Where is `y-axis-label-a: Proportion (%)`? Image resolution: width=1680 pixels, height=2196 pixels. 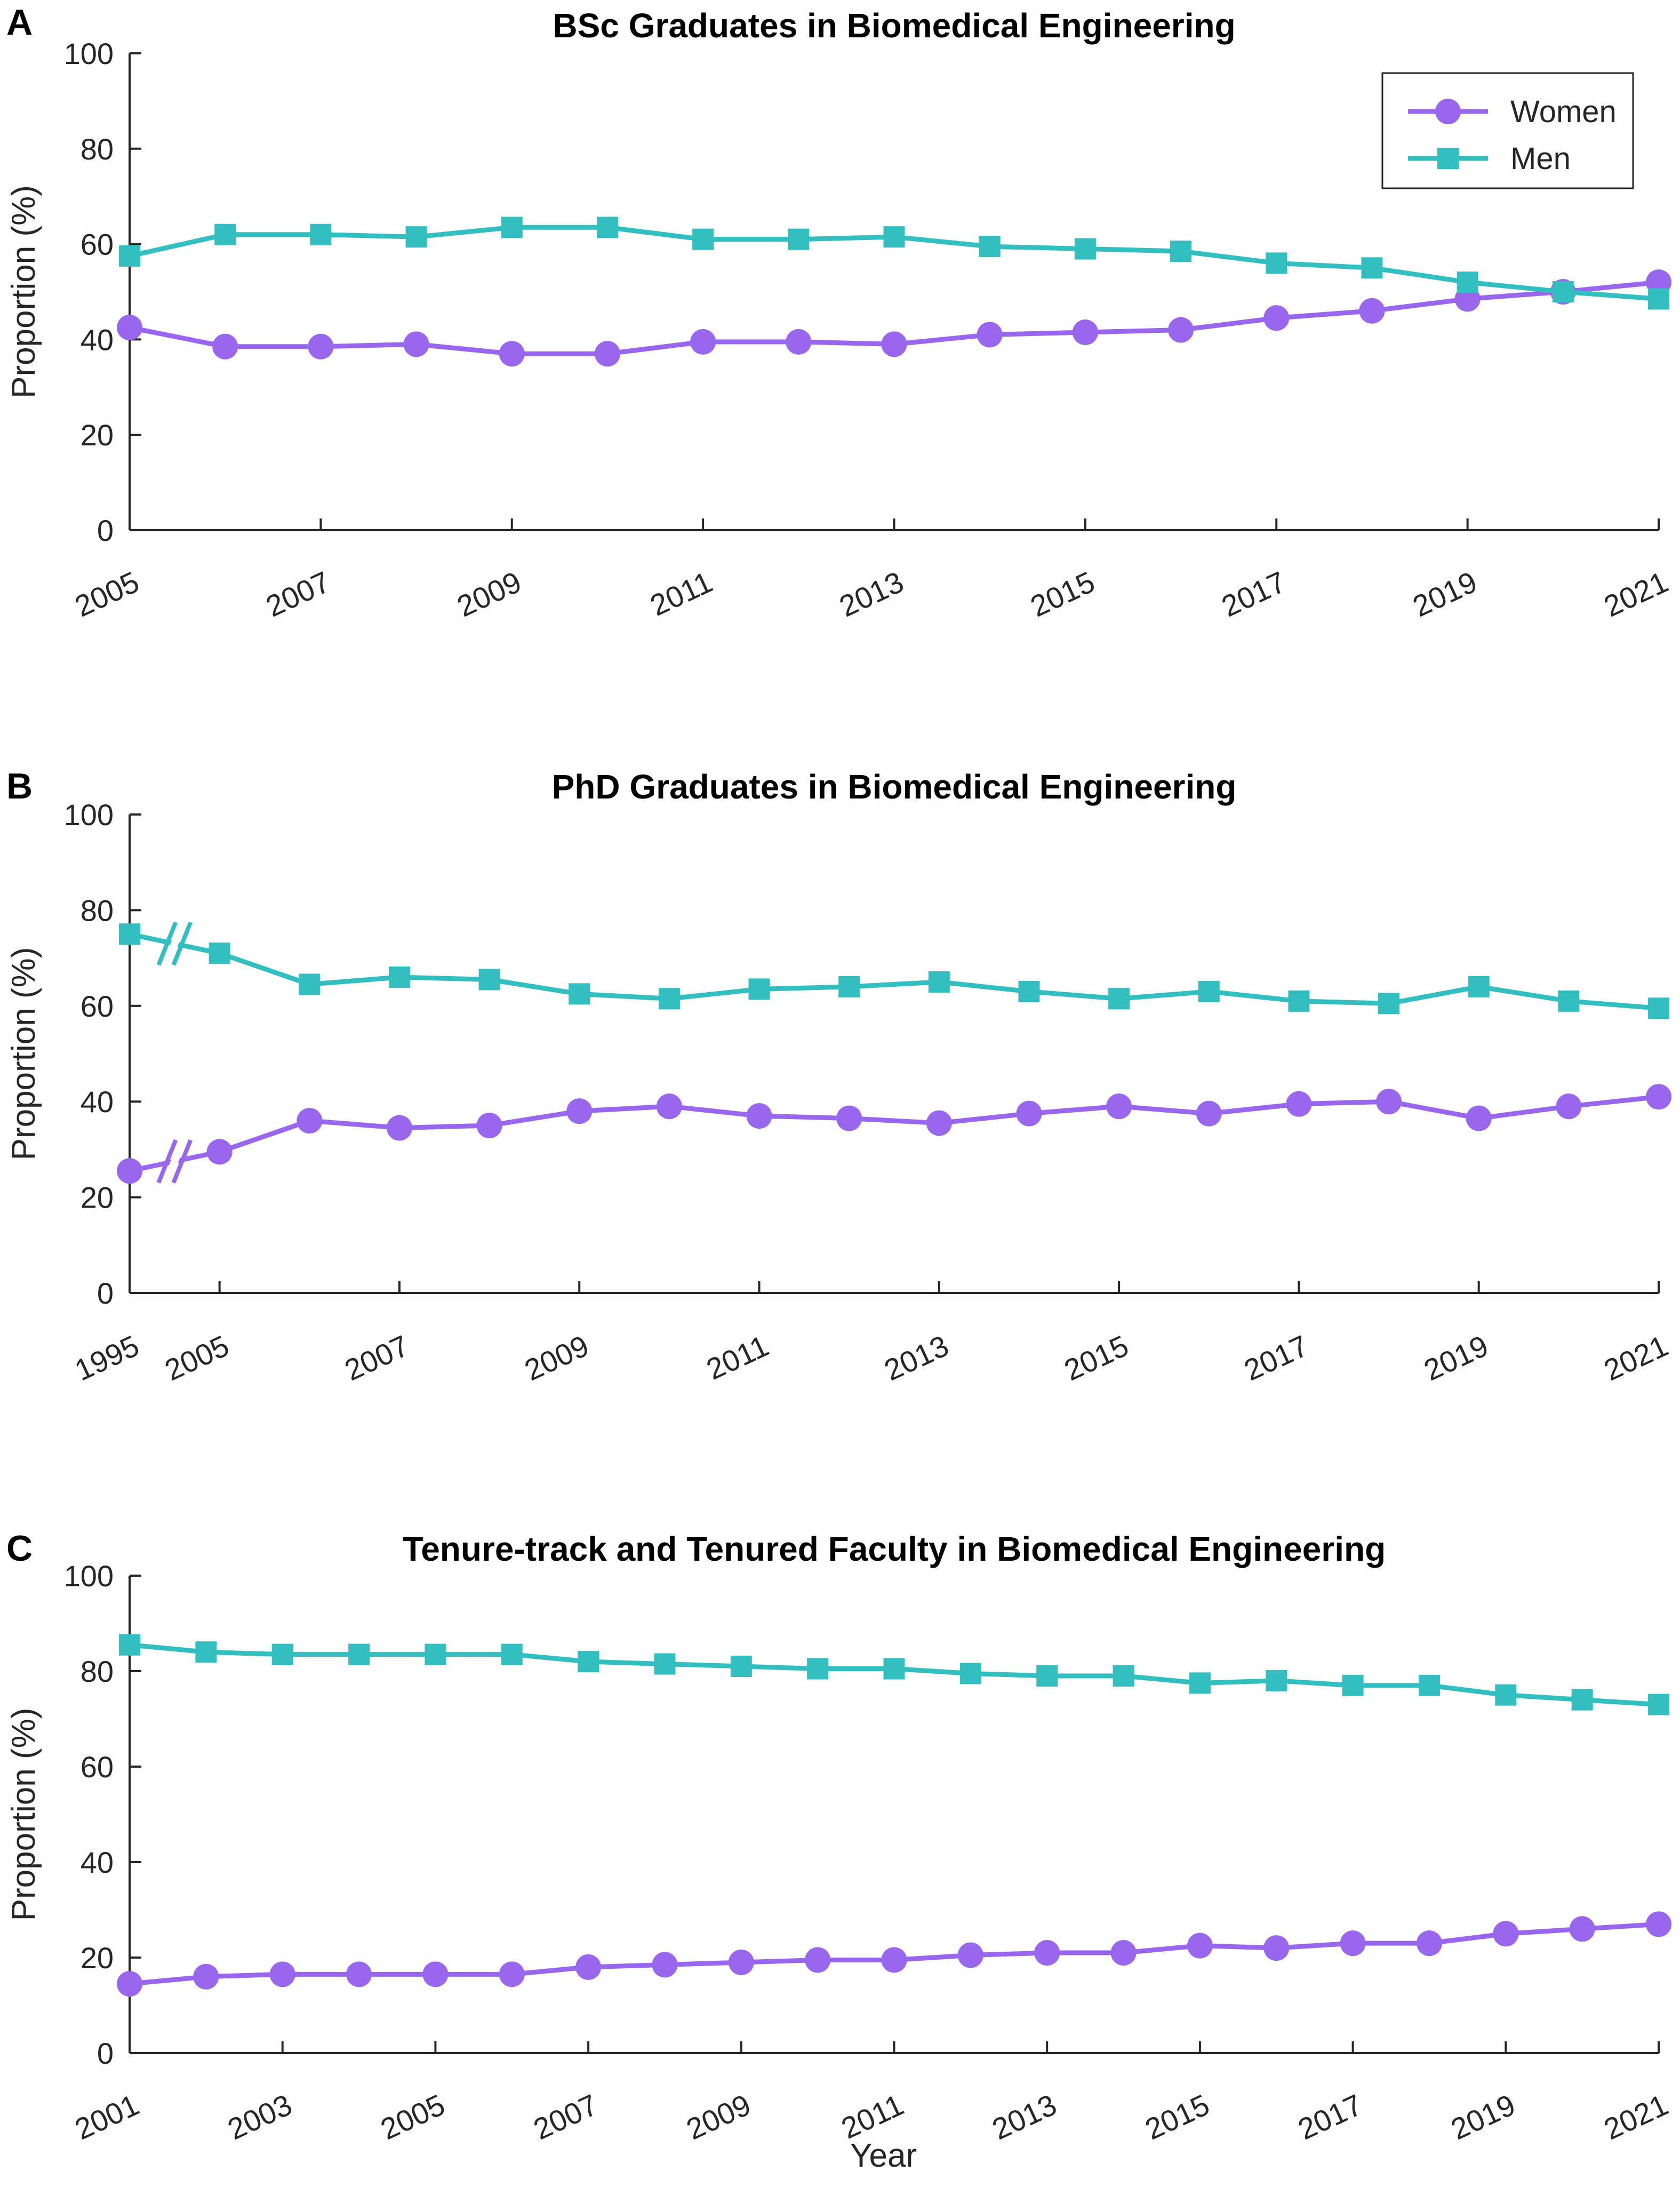 y-axis-label-a: Proportion (%) is located at coordinates (23, 292).